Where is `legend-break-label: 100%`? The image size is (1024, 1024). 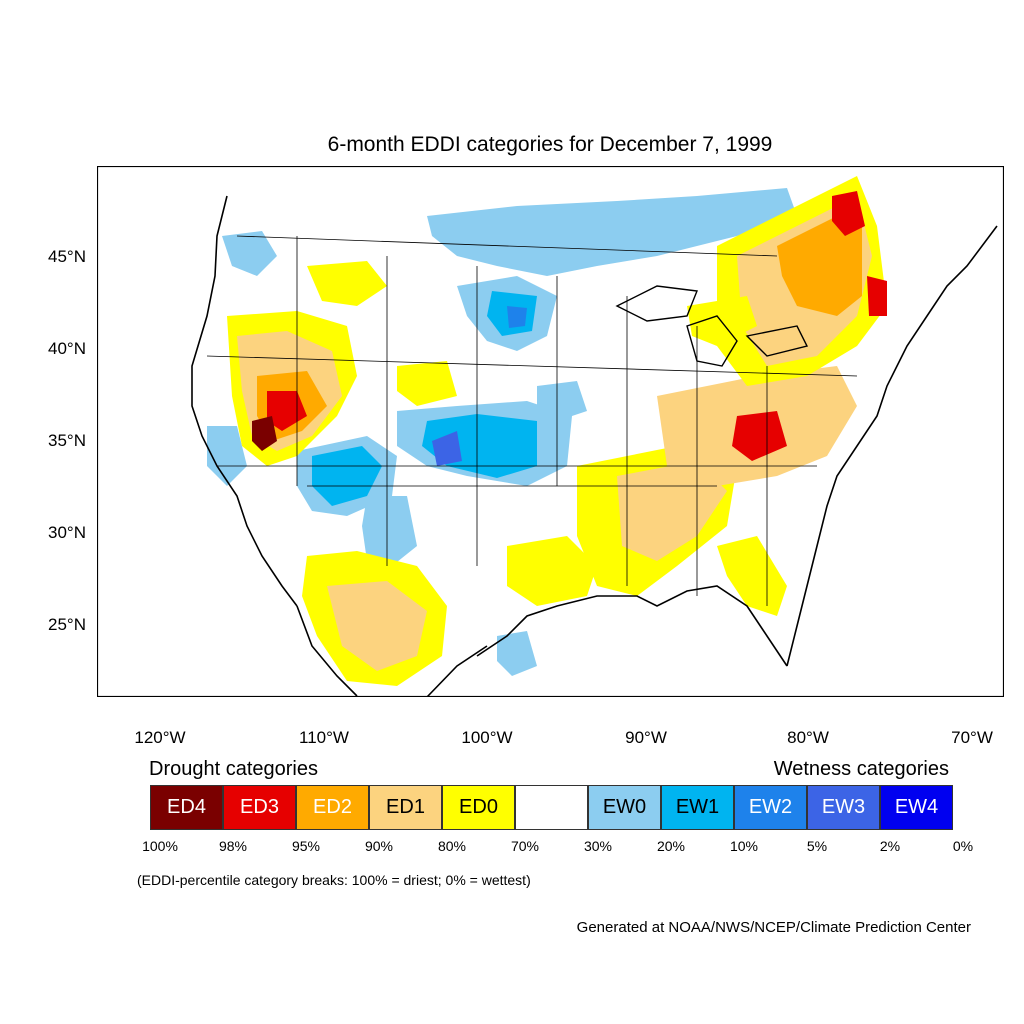 legend-break-label: 100% is located at coordinates (160, 846).